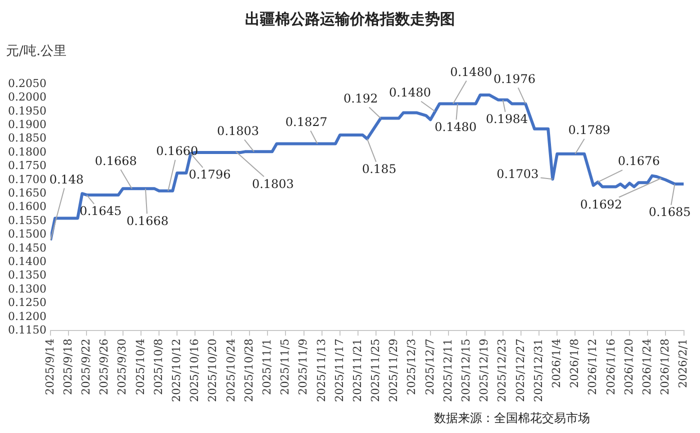 Image resolution: width=700 pixels, height=433 pixels. I want to click on y-tick-label: 0.1500, so click(27, 234).